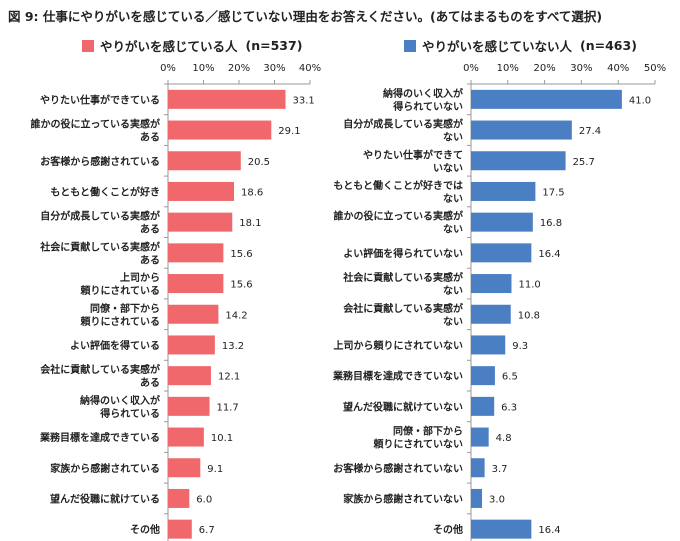  What do you see at coordinates (399, 223) in the screenshot?
I see `category-label-right: 誰かの役に立っている実感がない` at bounding box center [399, 223].